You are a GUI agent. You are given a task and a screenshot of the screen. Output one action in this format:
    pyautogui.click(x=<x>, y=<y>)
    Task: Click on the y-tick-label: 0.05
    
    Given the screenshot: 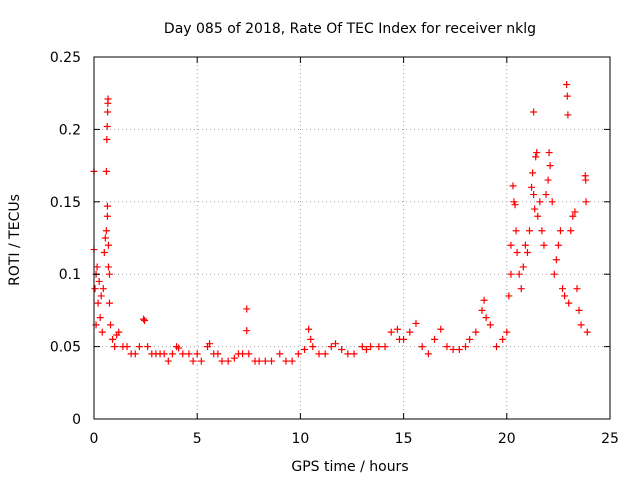 What is the action you would take?
    pyautogui.click(x=65, y=348)
    